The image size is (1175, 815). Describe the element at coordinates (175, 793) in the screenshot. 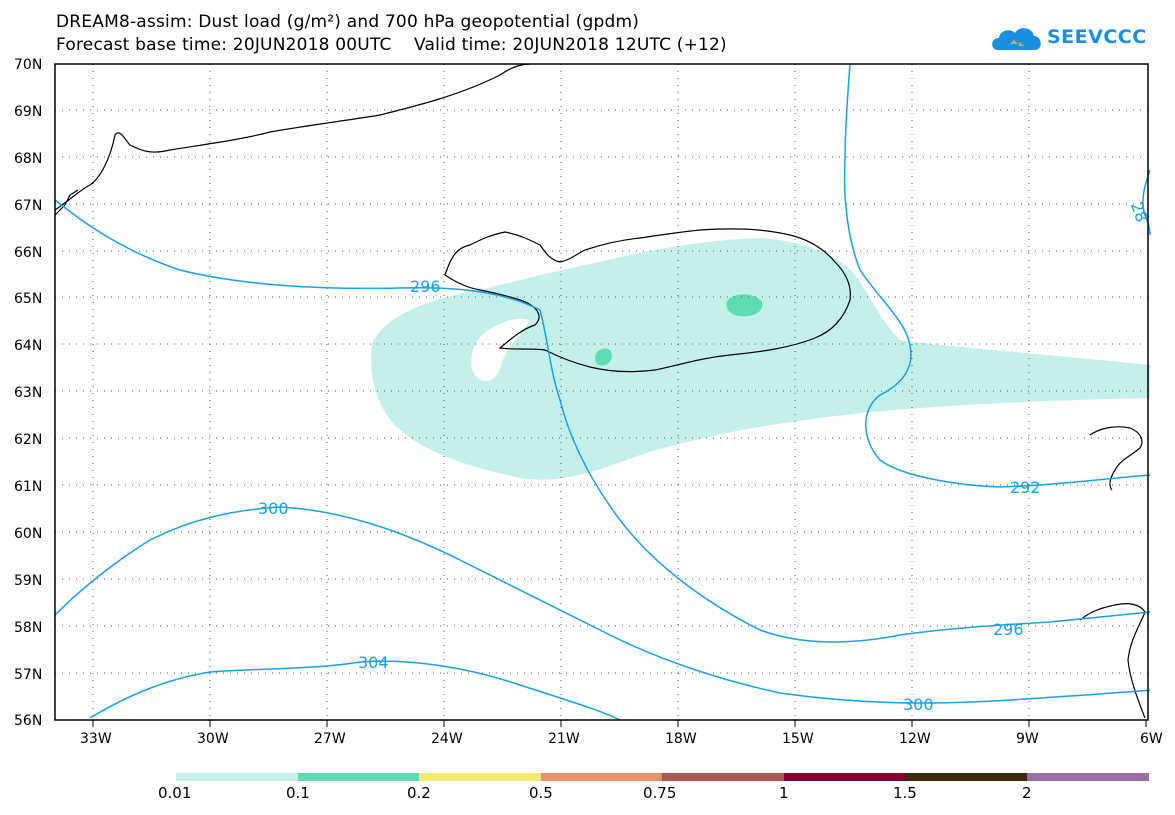

I see `legend-label: 0.01` at that location.